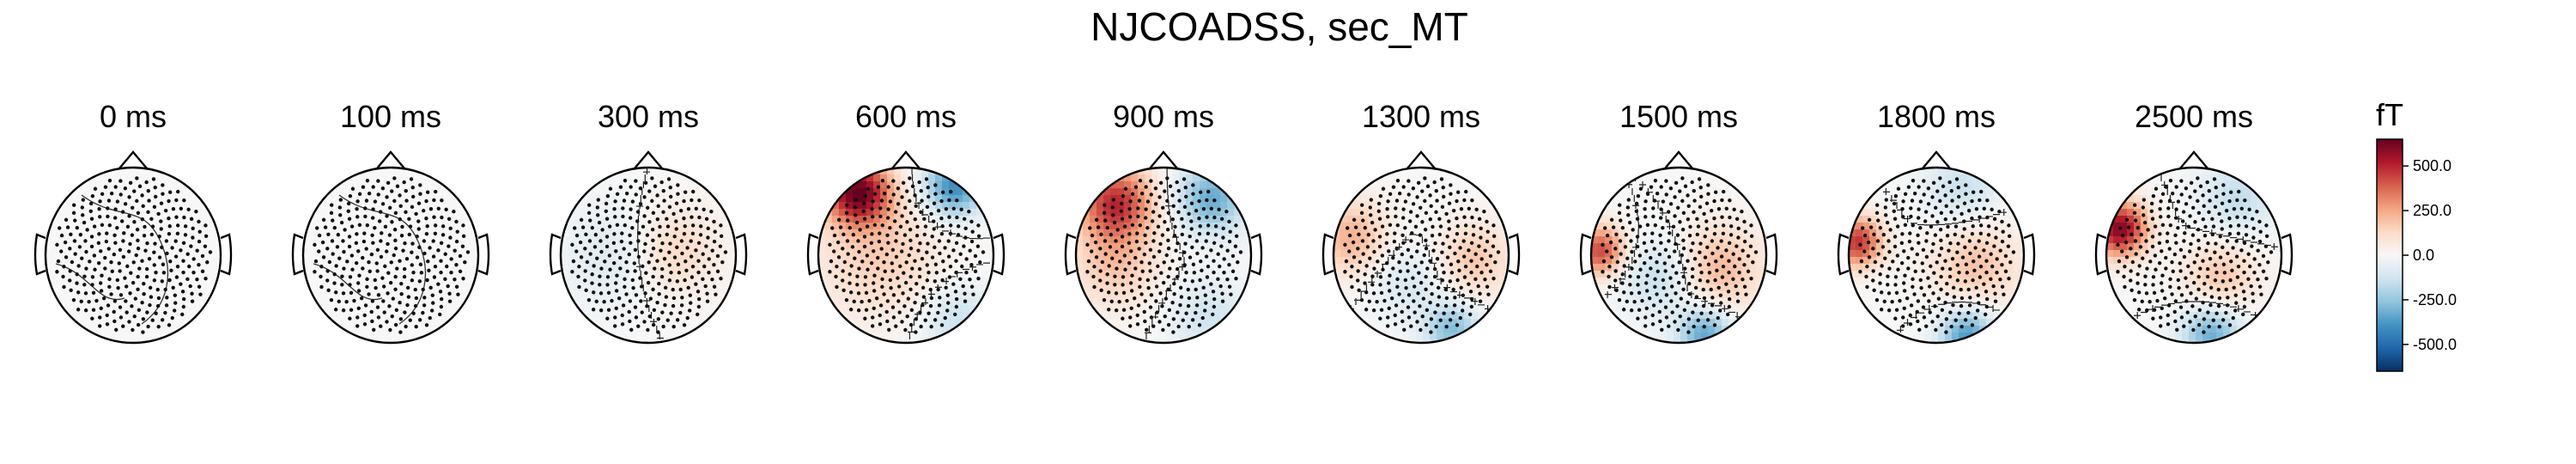 The height and width of the screenshot is (464, 2576). What do you see at coordinates (649, 255) in the screenshot?
I see `topomap-field` at bounding box center [649, 255].